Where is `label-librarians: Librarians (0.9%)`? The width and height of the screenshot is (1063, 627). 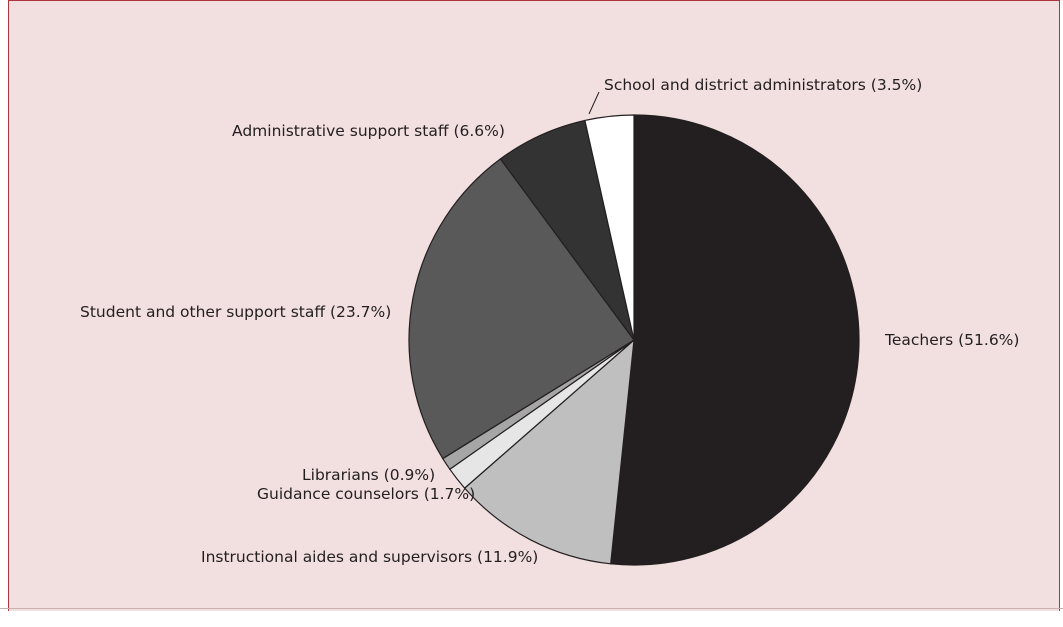
label-librarians: Librarians (0.9%) is located at coordinates (368, 475).